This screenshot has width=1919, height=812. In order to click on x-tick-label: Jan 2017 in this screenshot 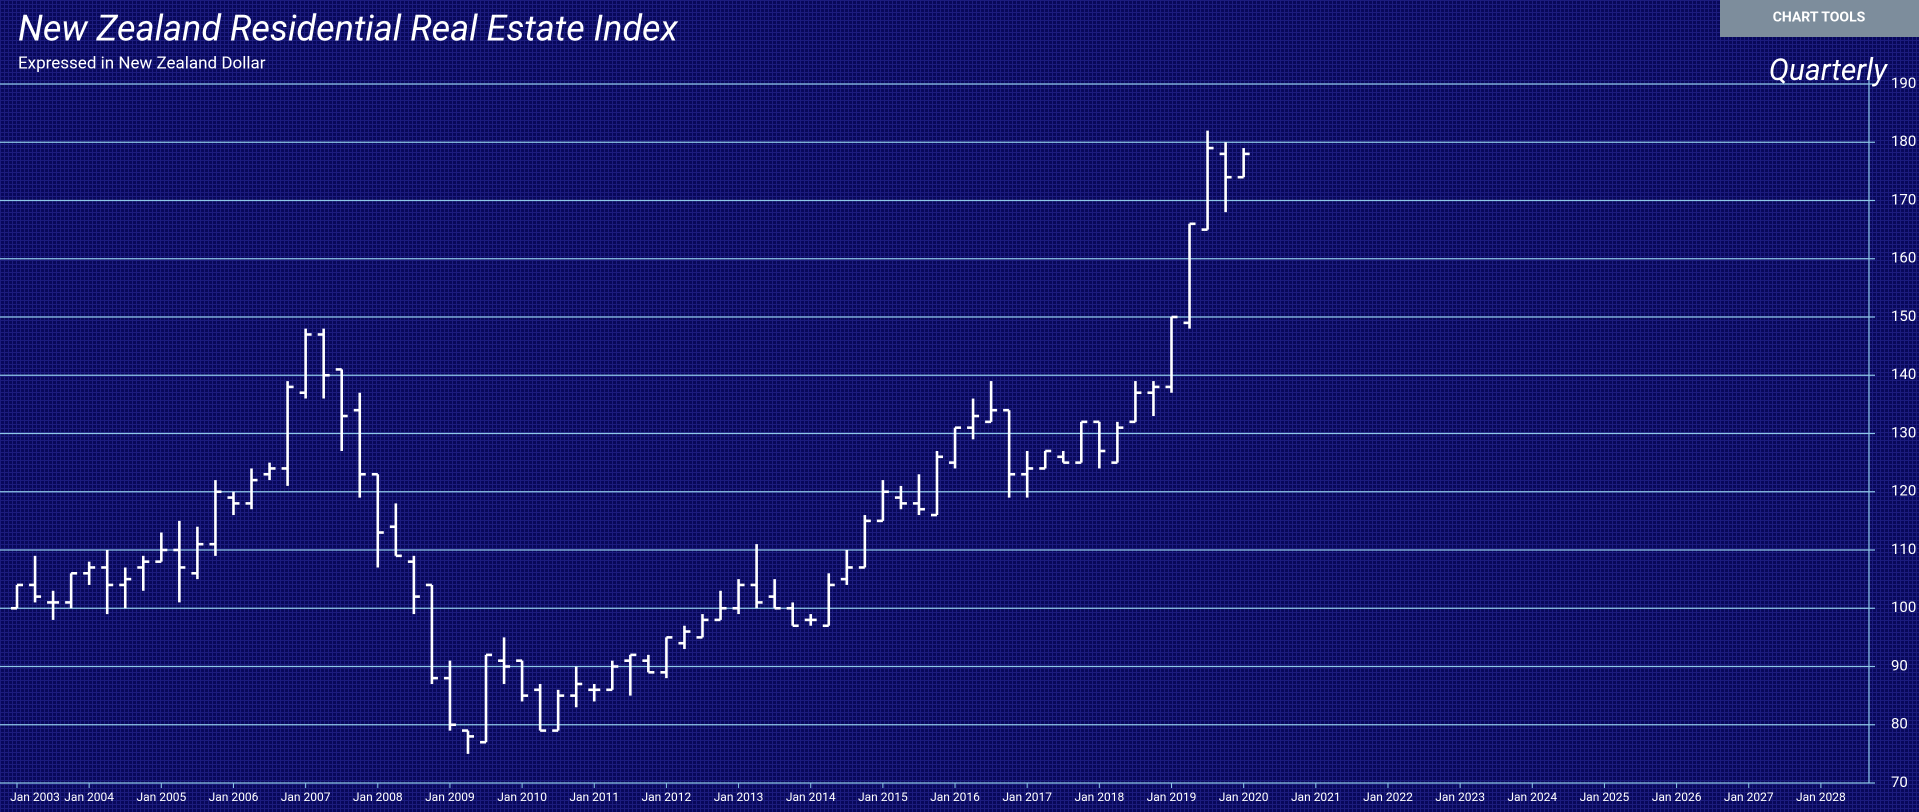, I will do `click(1027, 797)`.